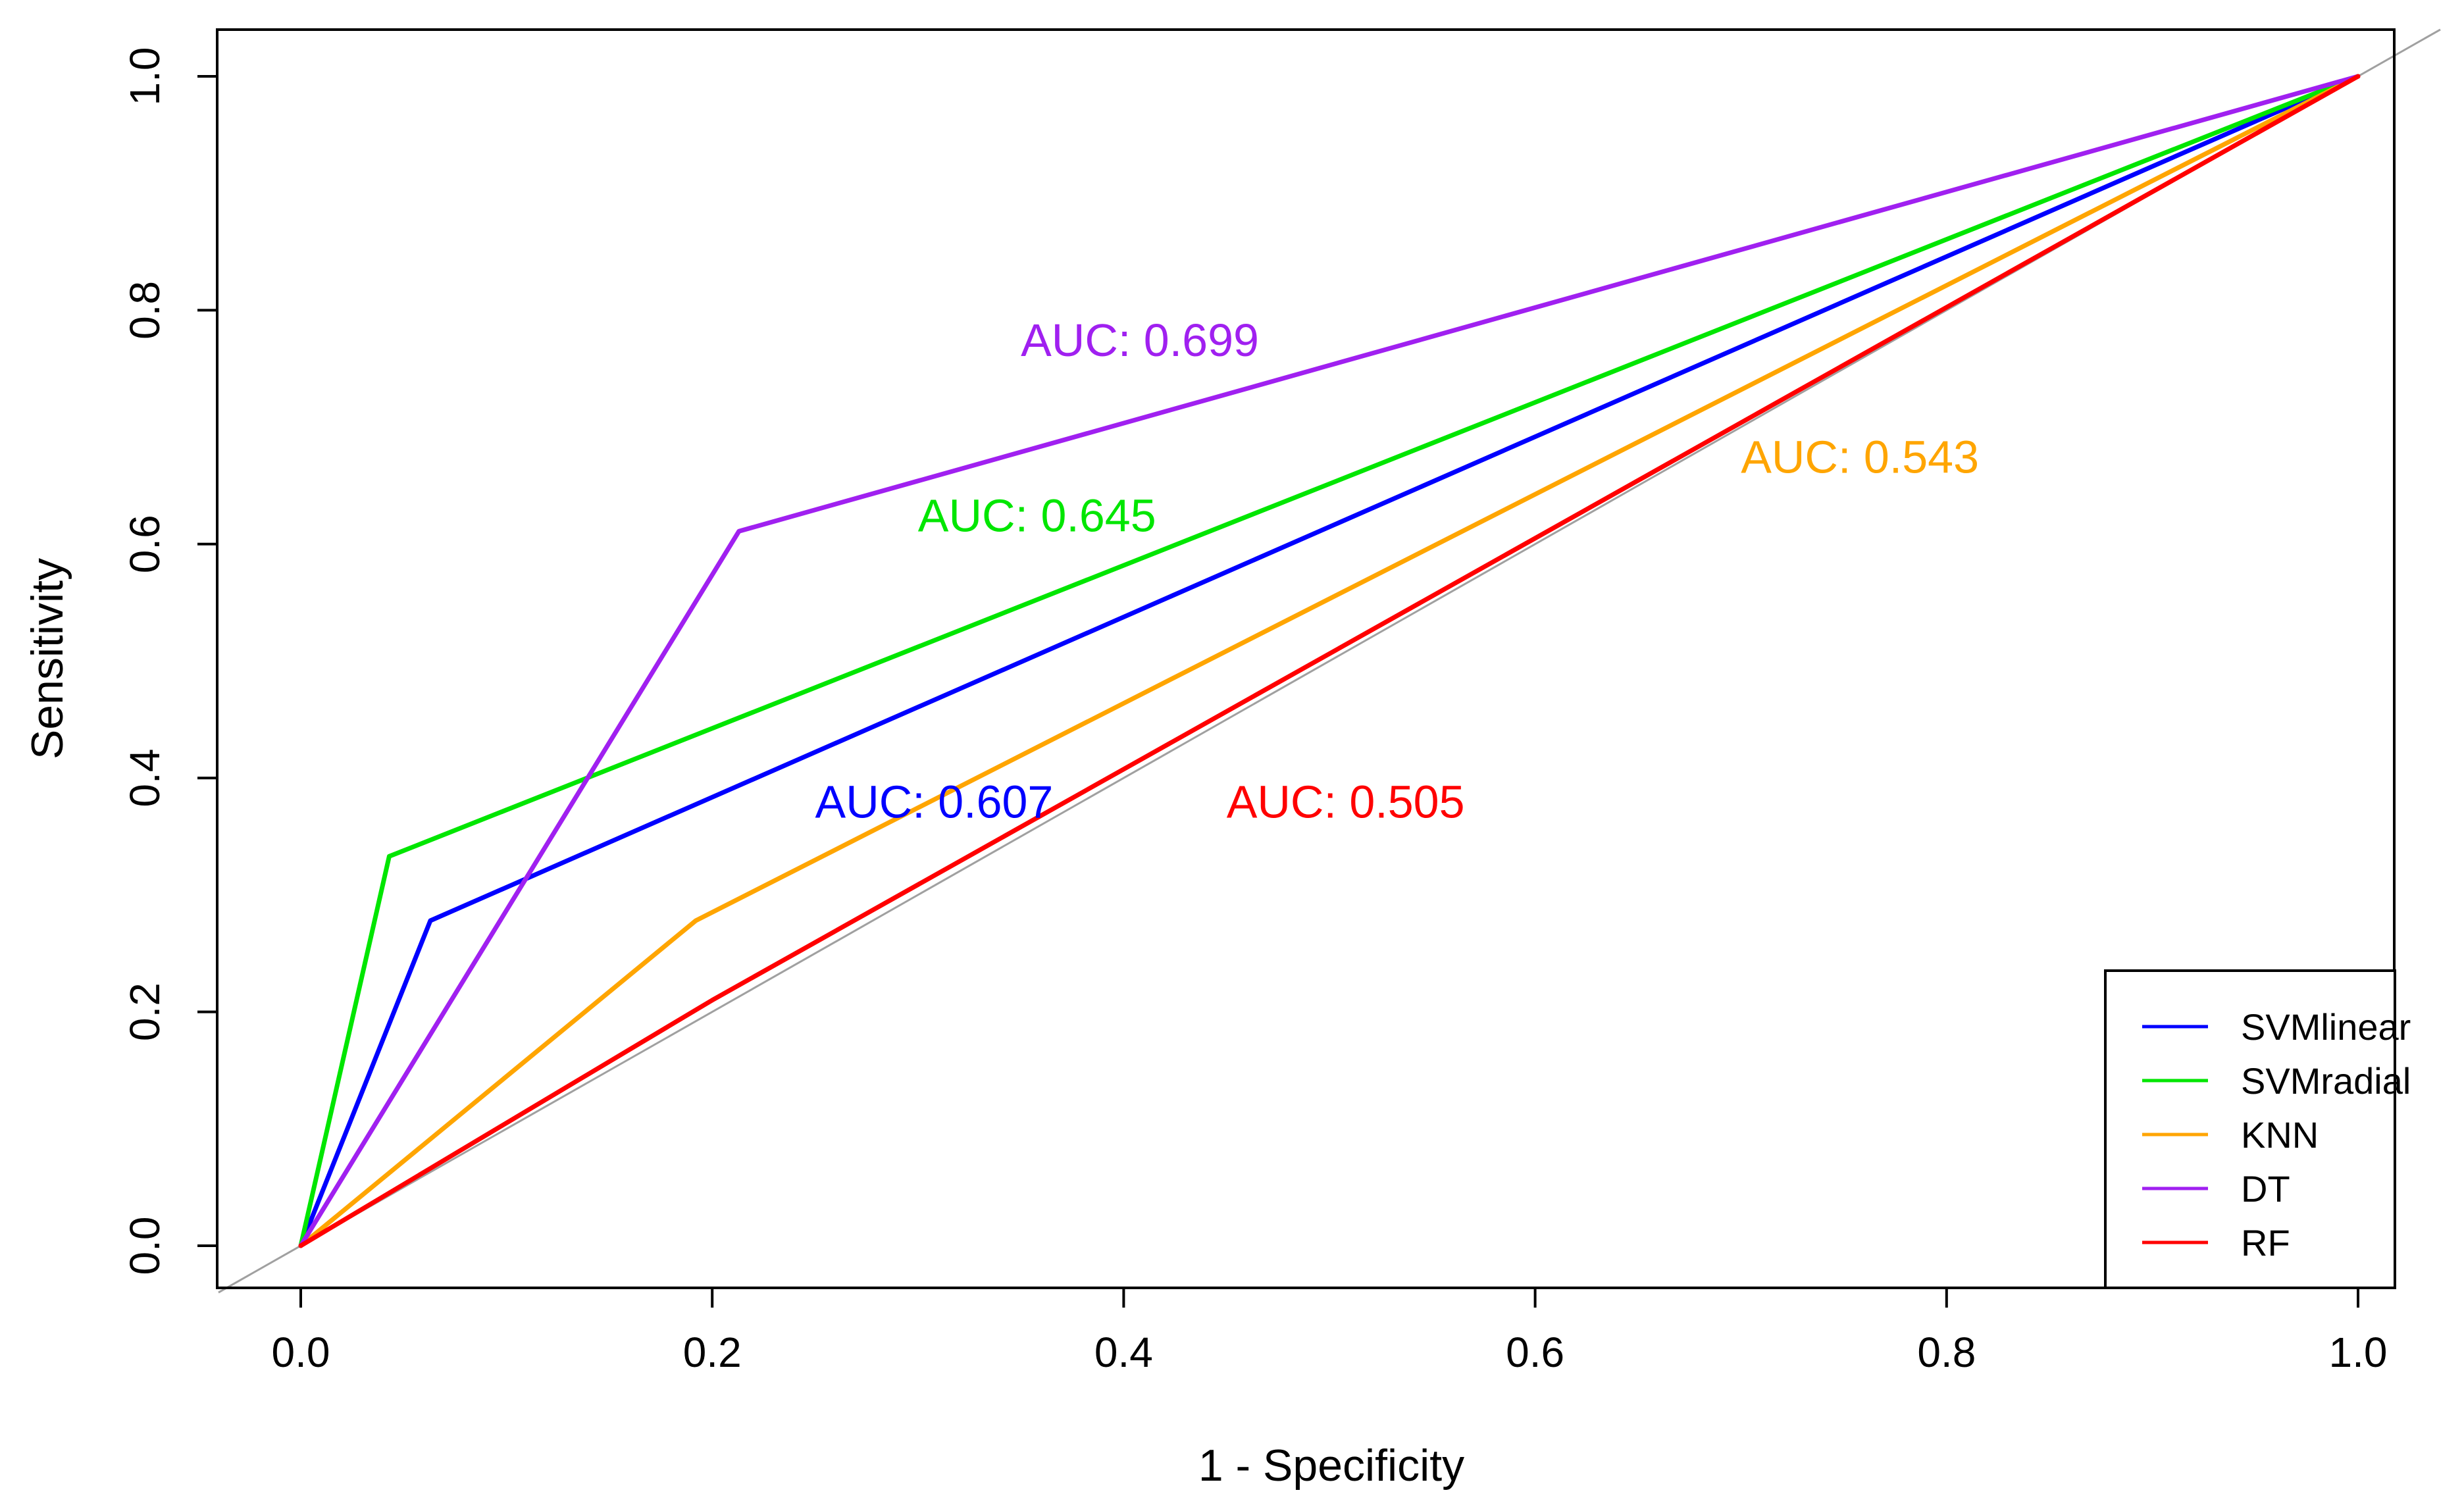  I want to click on y-tick-label: 0.8, so click(144, 310).